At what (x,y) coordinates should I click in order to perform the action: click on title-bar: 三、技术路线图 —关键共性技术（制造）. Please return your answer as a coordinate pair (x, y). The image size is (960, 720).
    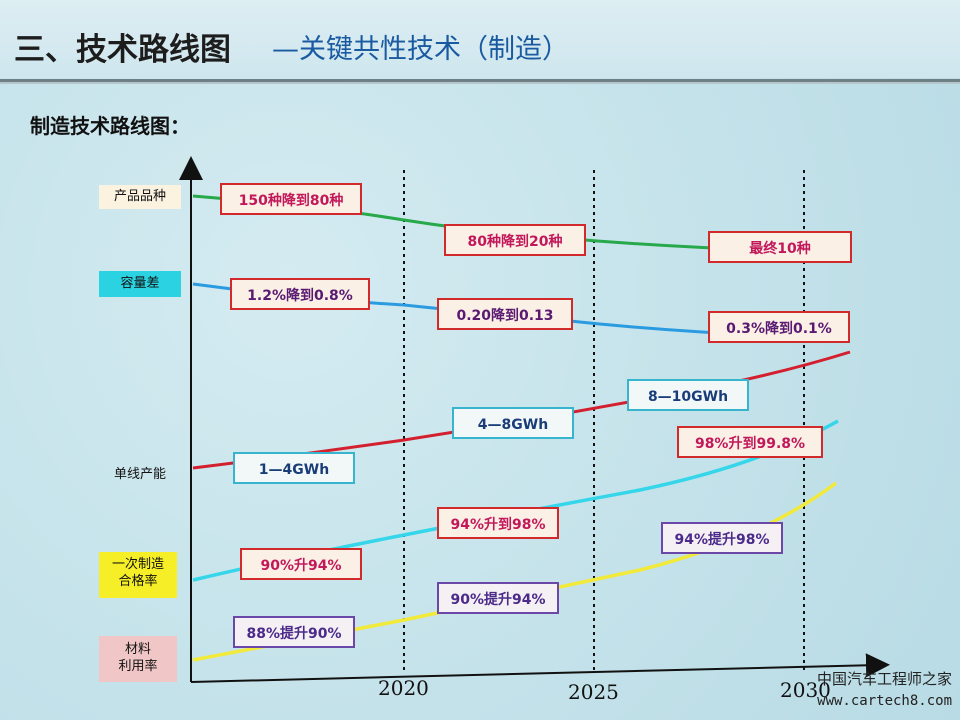
    Looking at the image, I should click on (480, 39).